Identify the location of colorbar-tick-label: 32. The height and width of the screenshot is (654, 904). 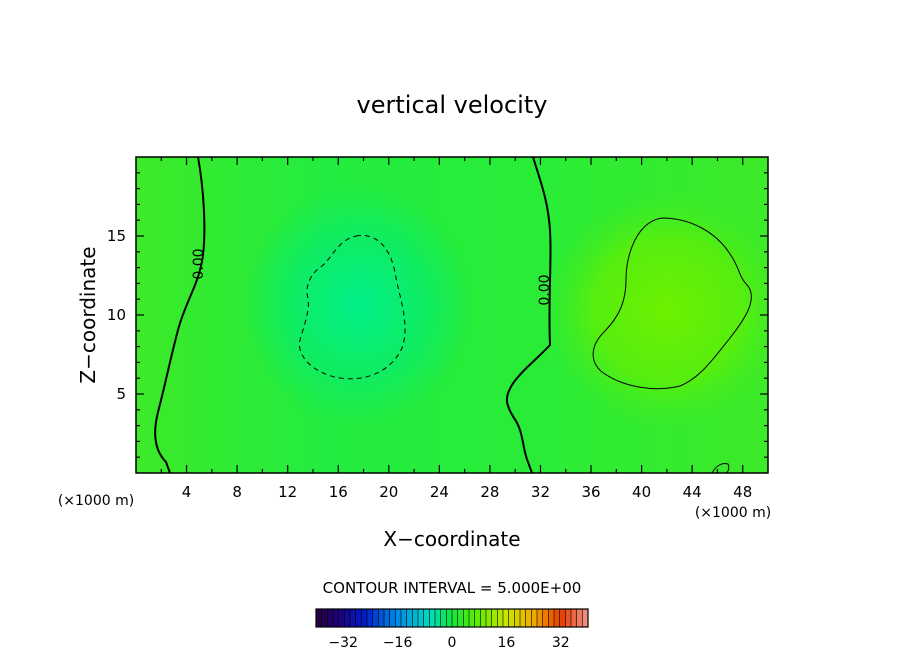
(561, 643).